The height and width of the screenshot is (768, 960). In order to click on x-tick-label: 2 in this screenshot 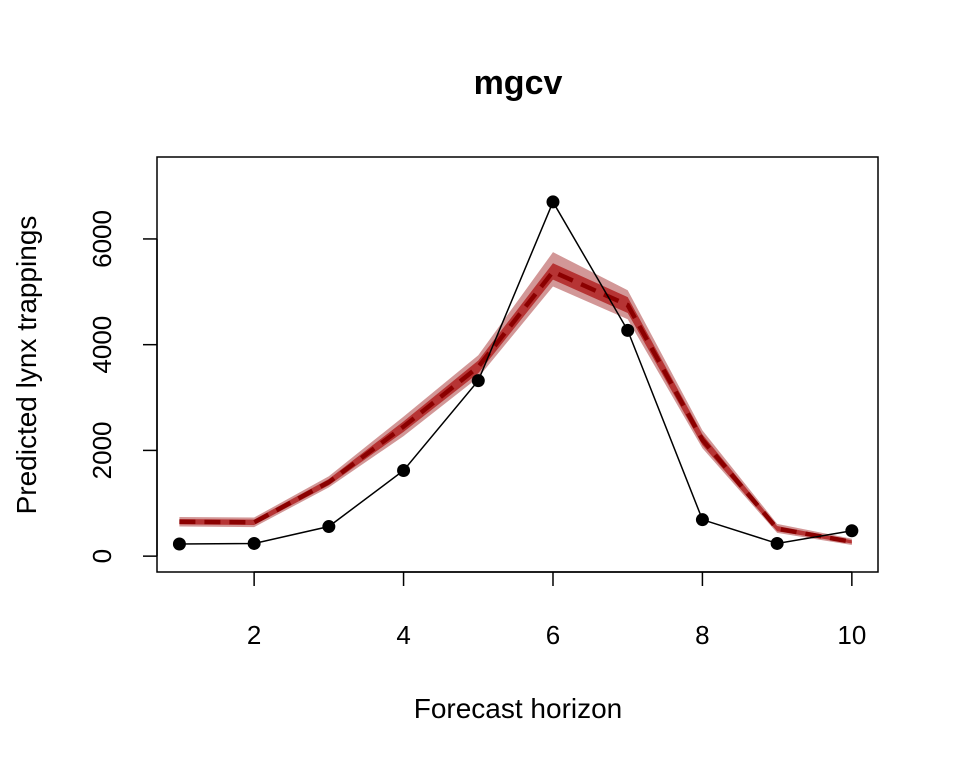, I will do `click(254, 635)`.